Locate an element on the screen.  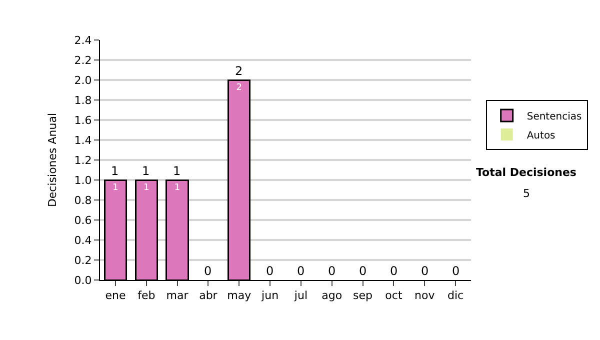
x-tick-label: abr is located at coordinates (208, 295).